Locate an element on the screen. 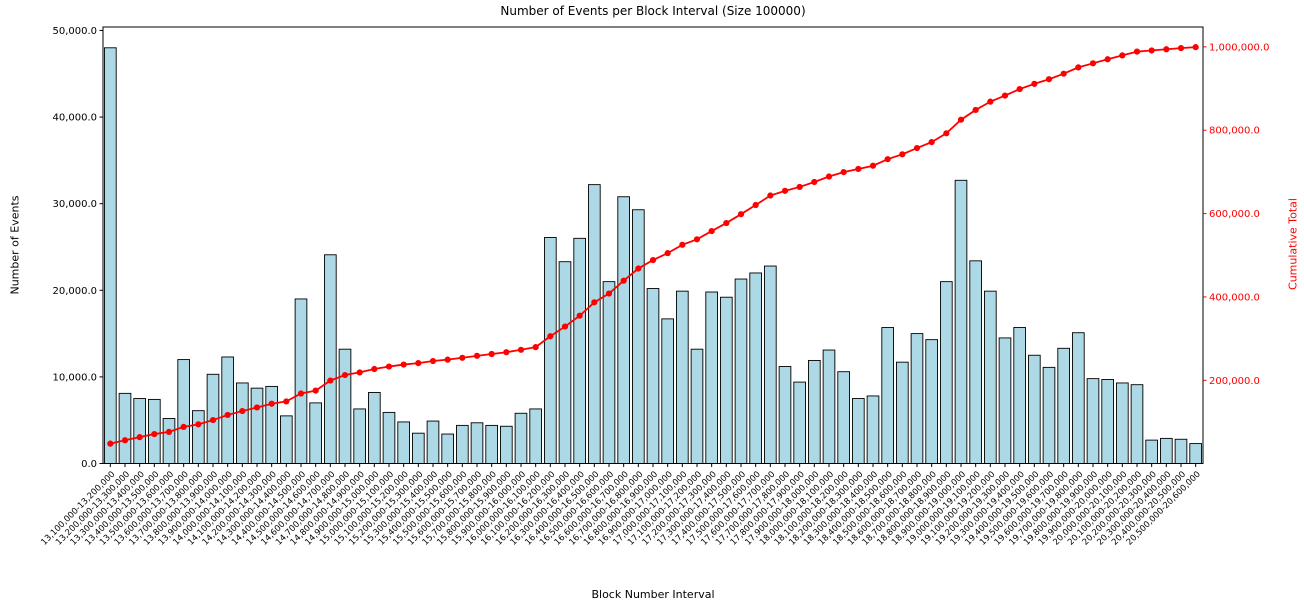 This screenshot has width=1304, height=613. y-tick-label-left: 0.0 is located at coordinates (89, 464).